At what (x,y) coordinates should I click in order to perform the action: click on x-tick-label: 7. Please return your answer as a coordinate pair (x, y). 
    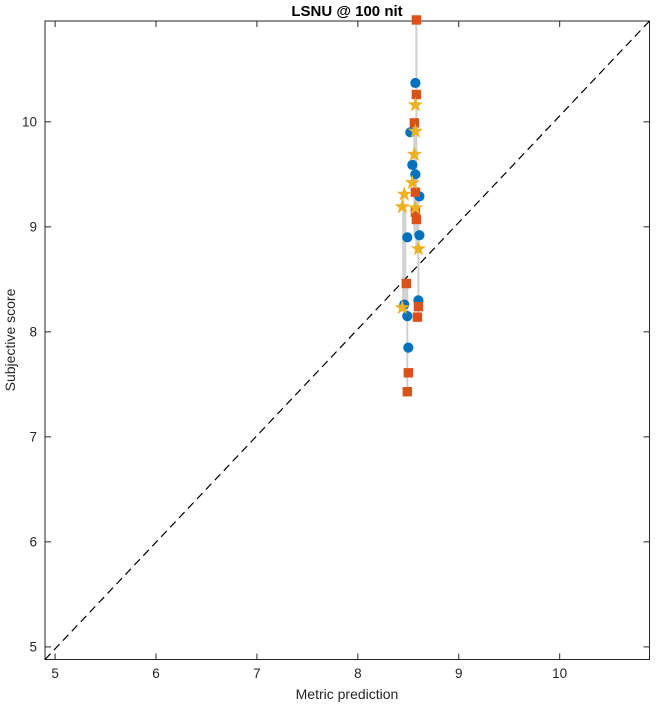
    Looking at the image, I should click on (257, 673).